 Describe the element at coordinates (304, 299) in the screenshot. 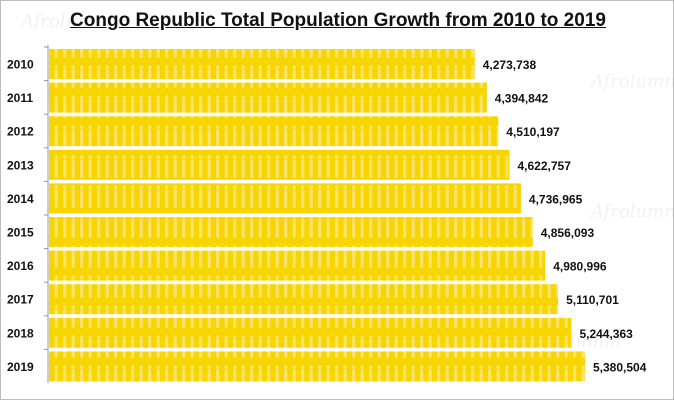

I see `bar-2017` at that location.